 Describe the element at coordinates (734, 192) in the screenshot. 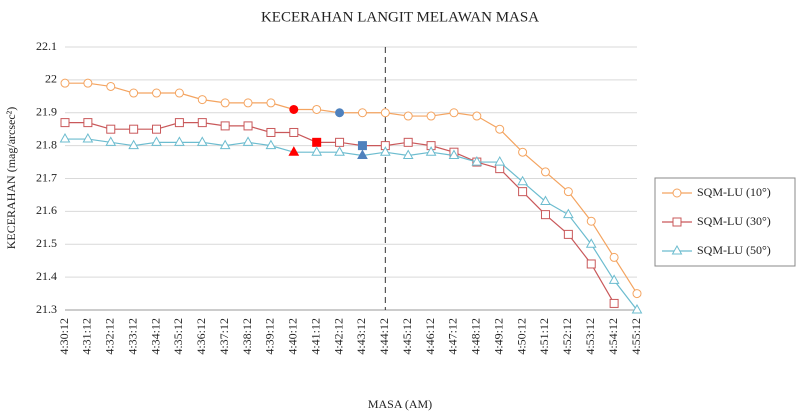

I see `legend-label: SQM-LU (10°)` at that location.